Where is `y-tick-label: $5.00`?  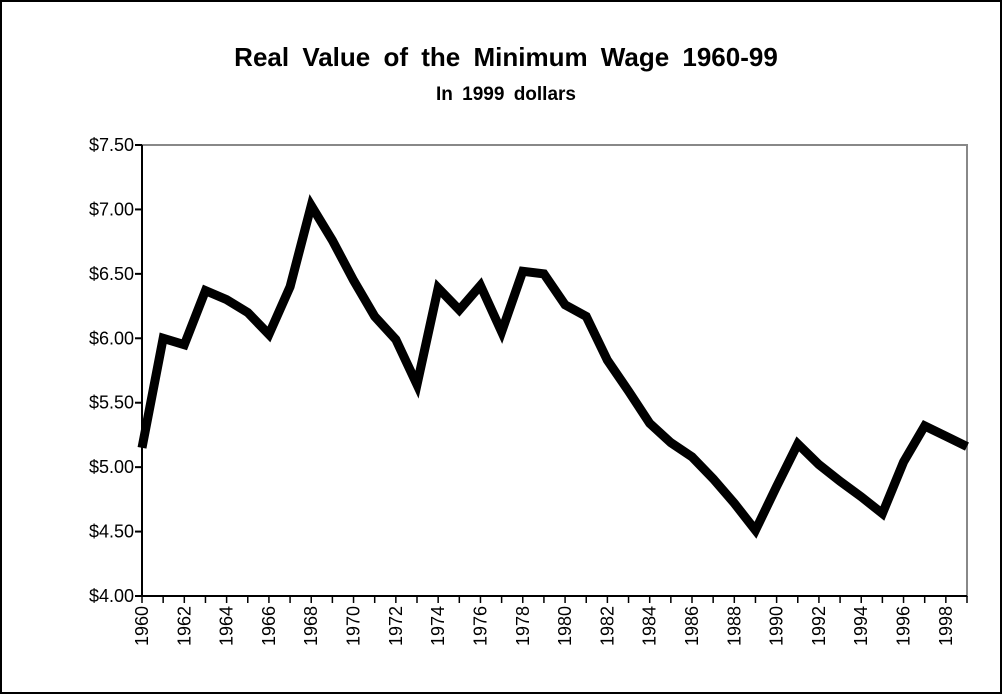
y-tick-label: $5.00 is located at coordinates (111, 467).